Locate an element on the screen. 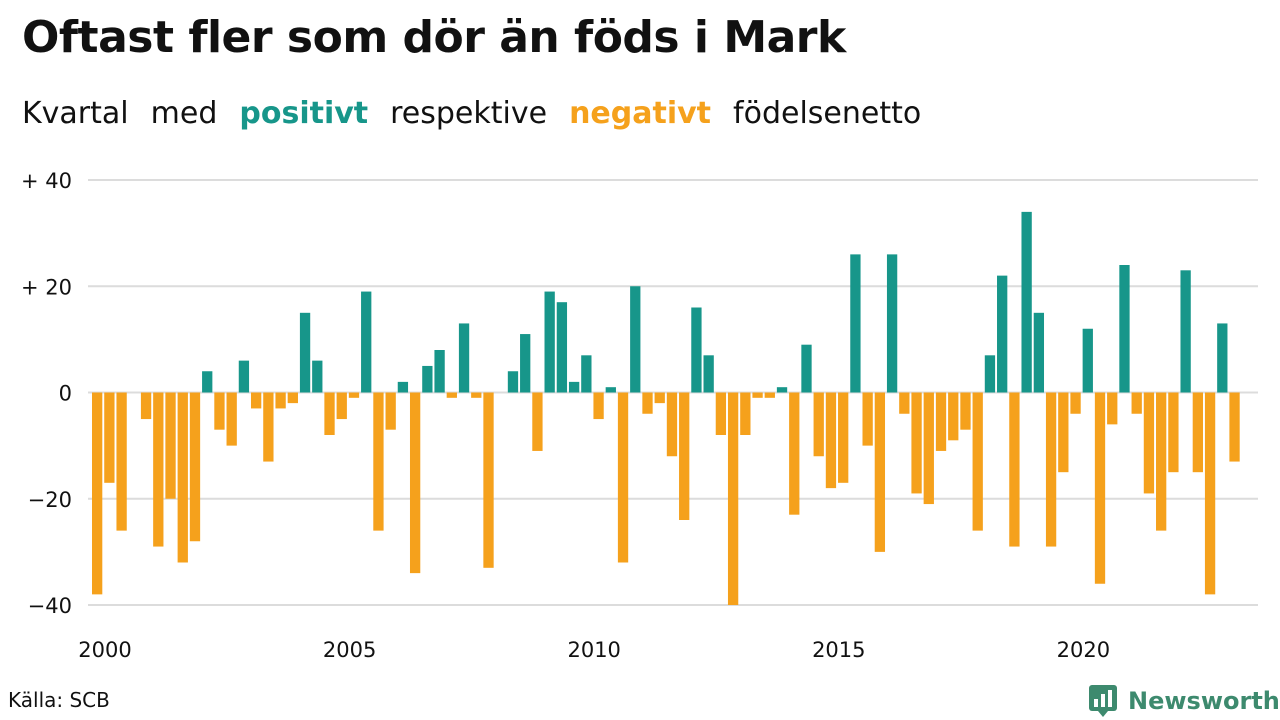 Image resolution: width=1280 pixels, height=720 pixels. source-note: Källa: SCB is located at coordinates (59, 700).